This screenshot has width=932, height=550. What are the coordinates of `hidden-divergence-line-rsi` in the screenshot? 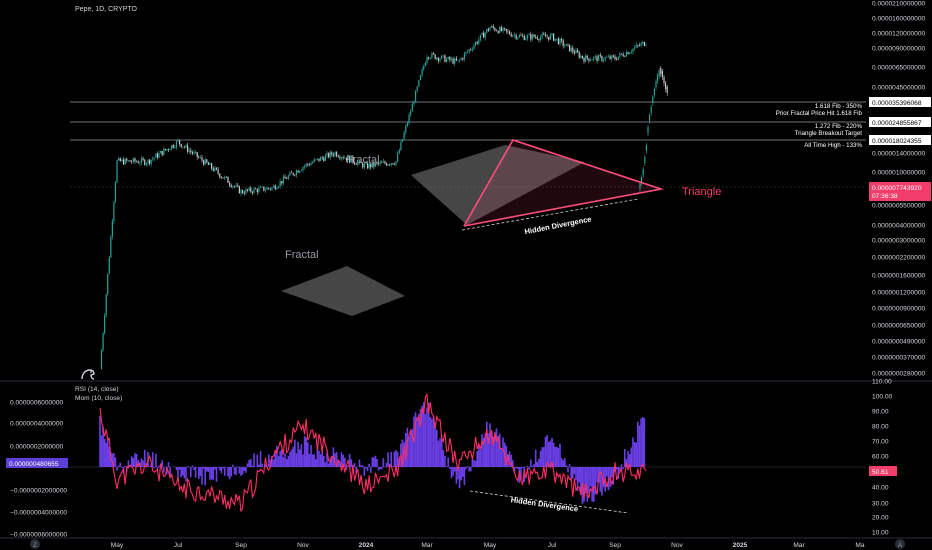 It's located at (549, 502).